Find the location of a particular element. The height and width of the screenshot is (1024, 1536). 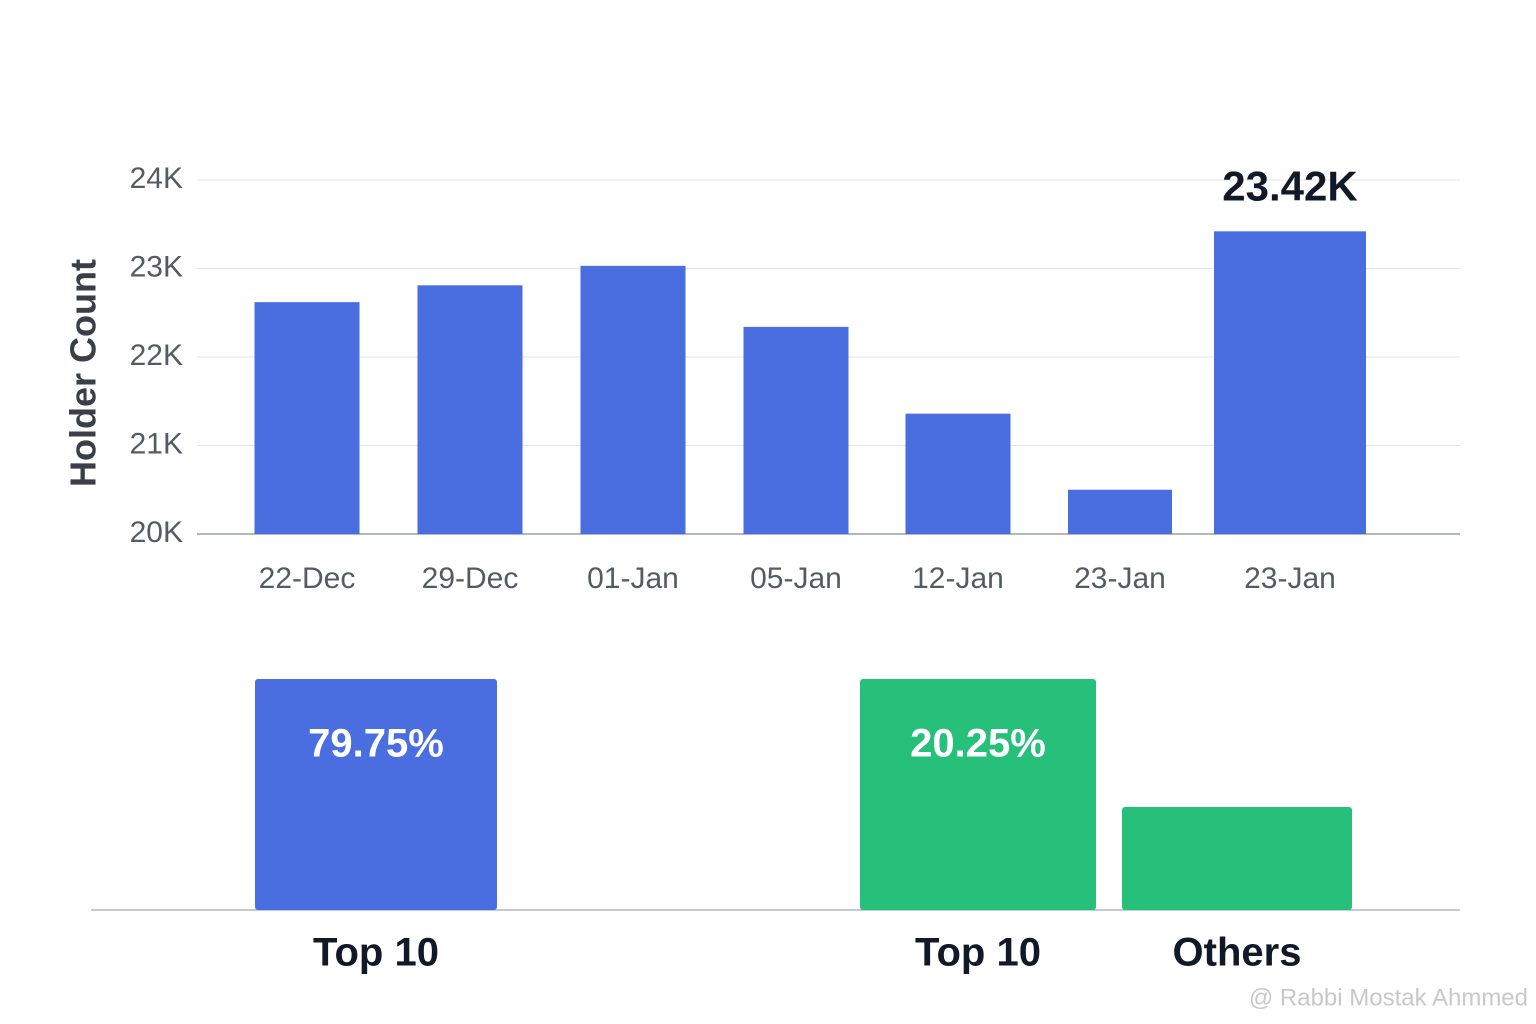

y-axis-label: Holder Count is located at coordinates (83, 373).